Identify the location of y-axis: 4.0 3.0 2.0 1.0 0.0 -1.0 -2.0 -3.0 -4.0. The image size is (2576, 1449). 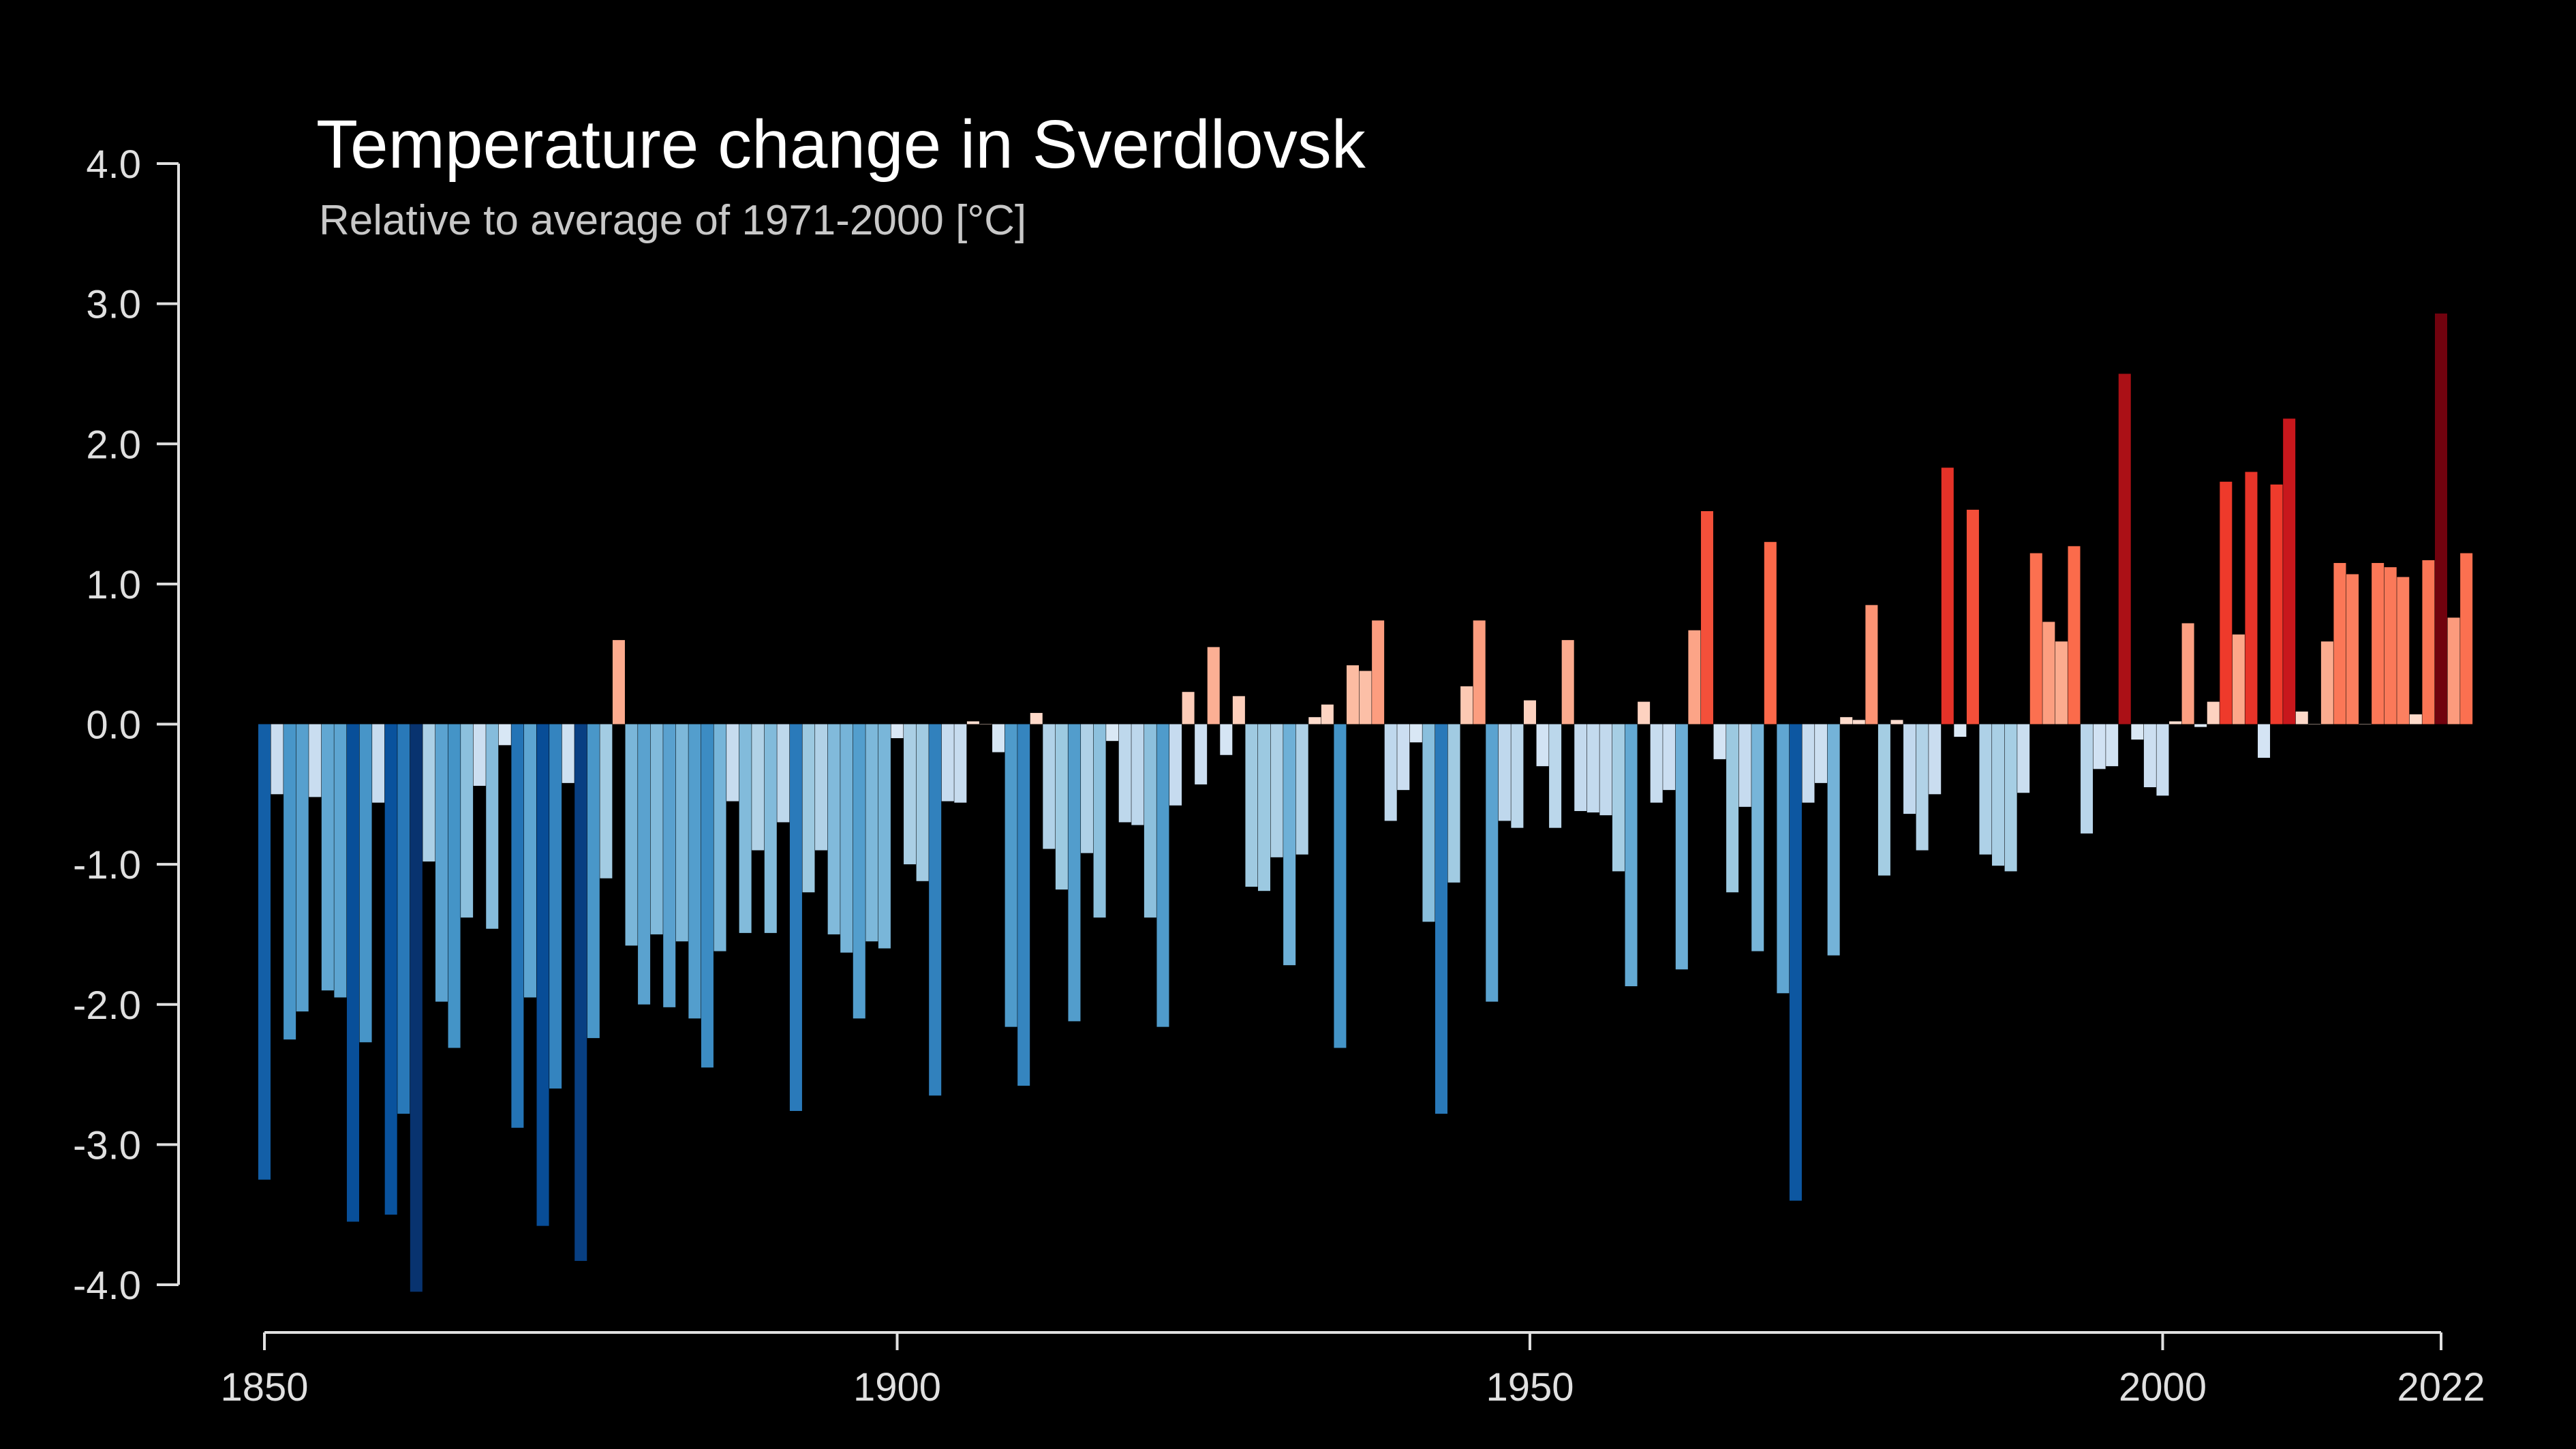
(126, 725).